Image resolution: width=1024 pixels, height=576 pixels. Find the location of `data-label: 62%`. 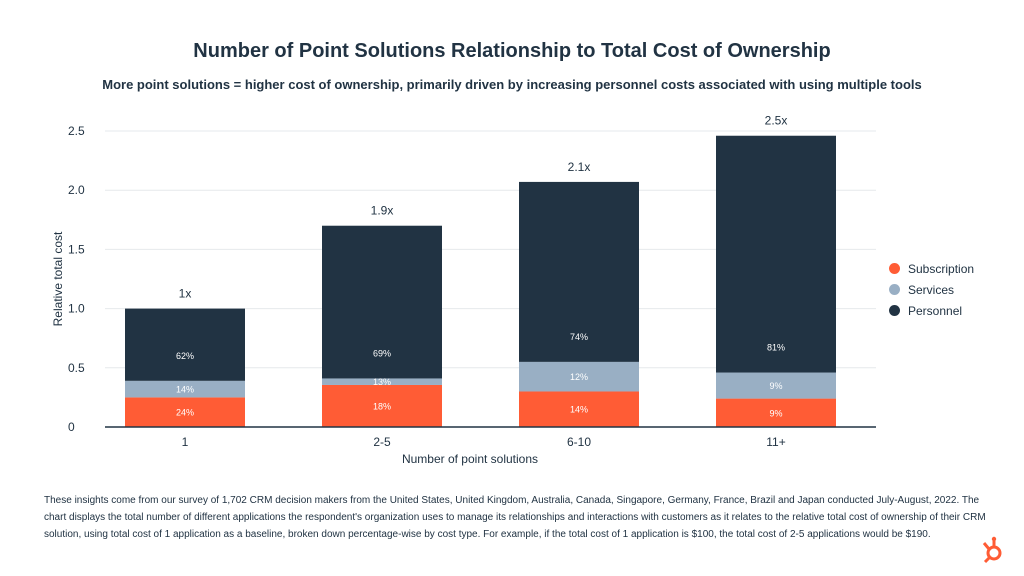

data-label: 62% is located at coordinates (185, 356).